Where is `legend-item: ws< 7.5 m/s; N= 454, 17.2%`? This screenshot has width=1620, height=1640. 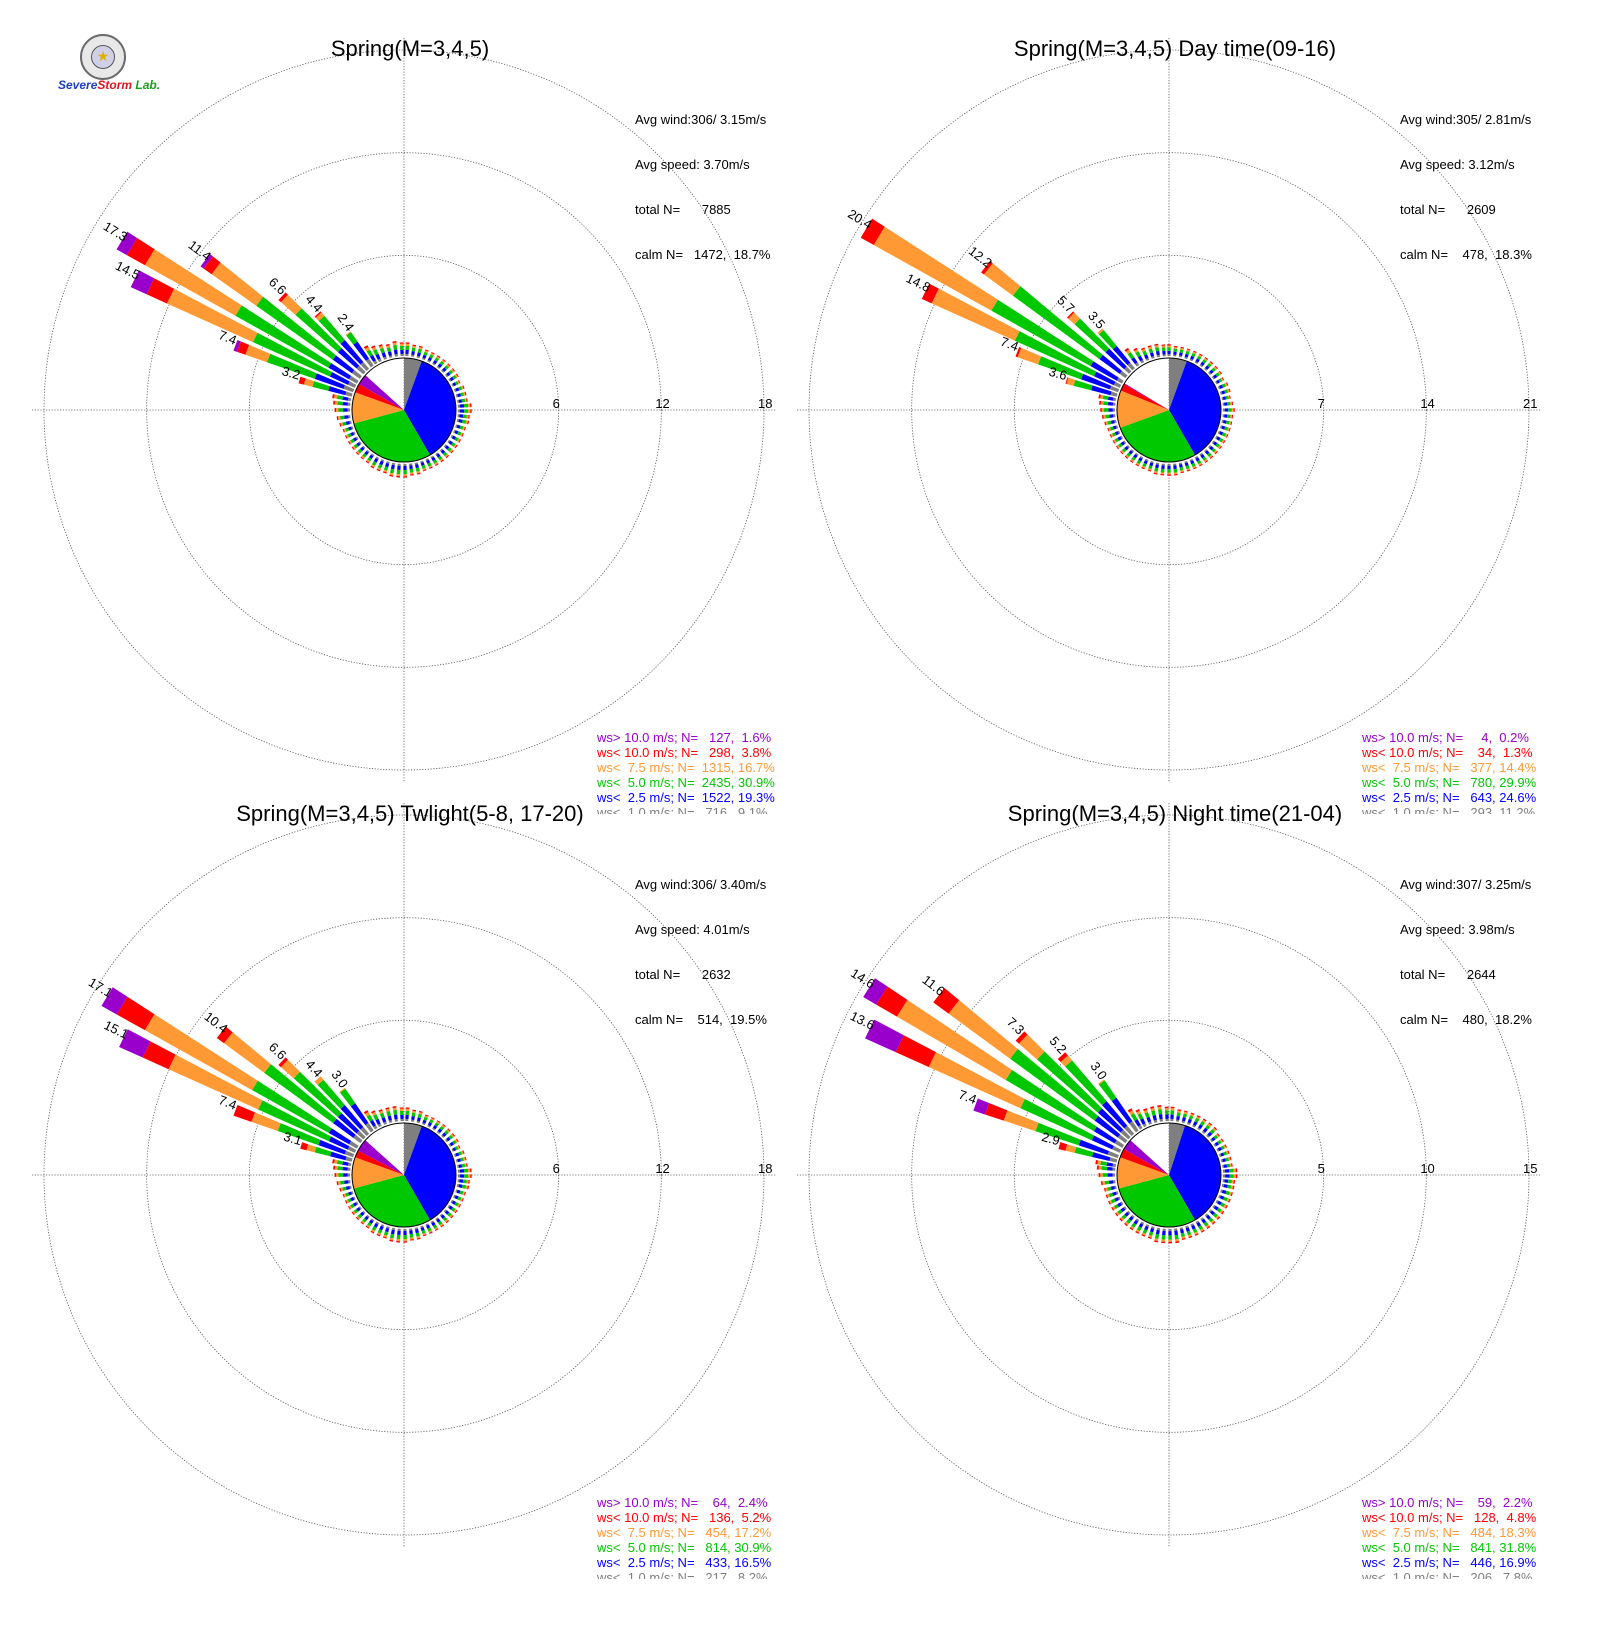 legend-item: ws< 7.5 m/s; N= 454, 17.2% is located at coordinates (684, 1532).